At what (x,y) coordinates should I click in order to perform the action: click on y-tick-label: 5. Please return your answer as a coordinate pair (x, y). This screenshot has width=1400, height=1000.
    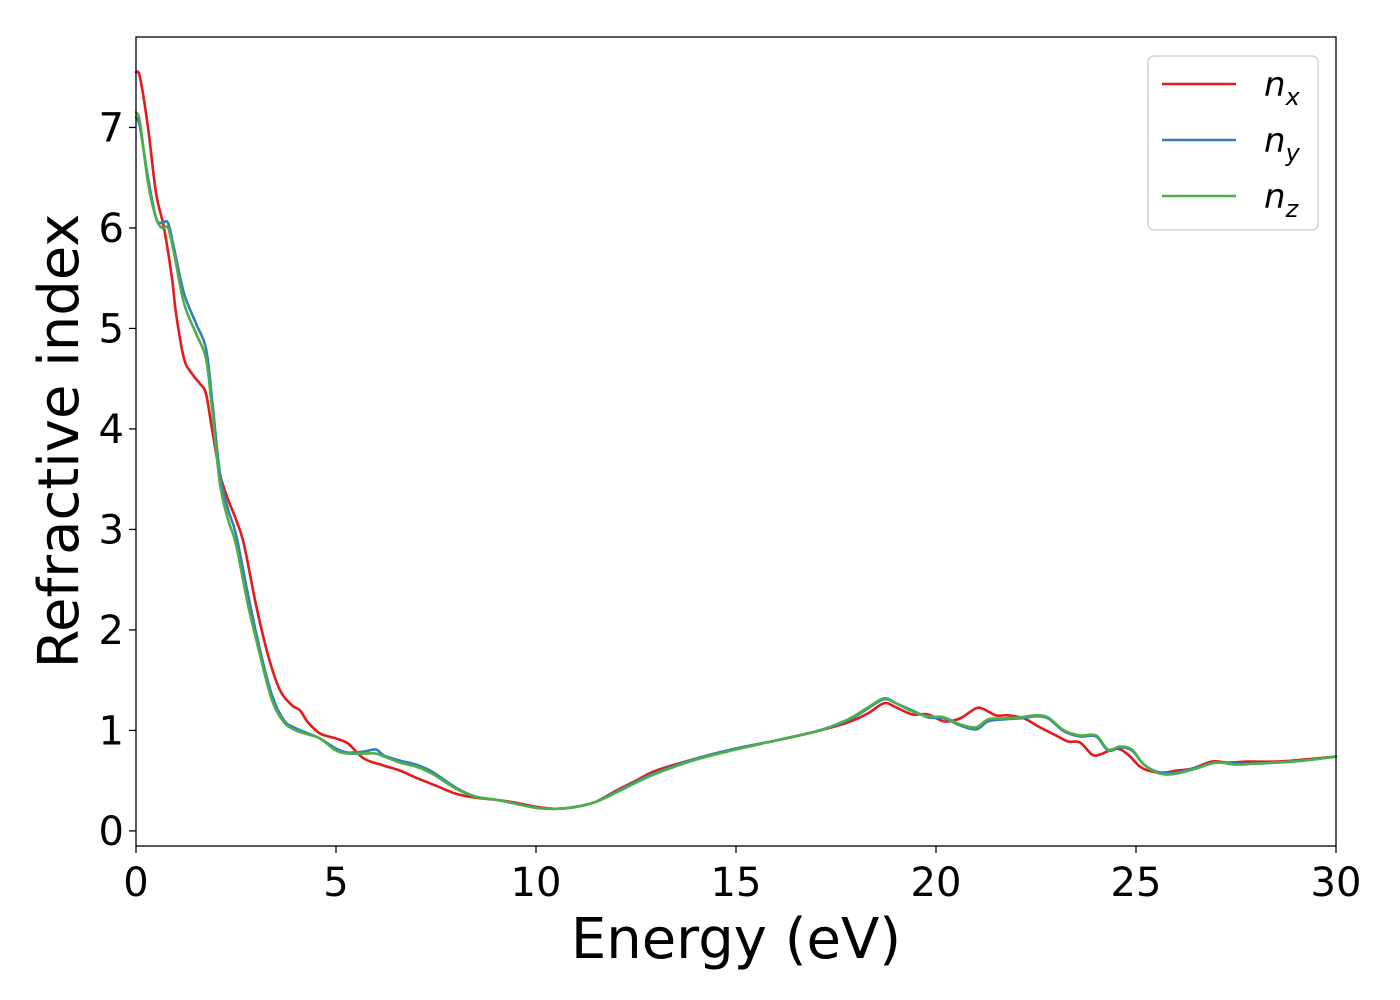
    Looking at the image, I should click on (111, 329).